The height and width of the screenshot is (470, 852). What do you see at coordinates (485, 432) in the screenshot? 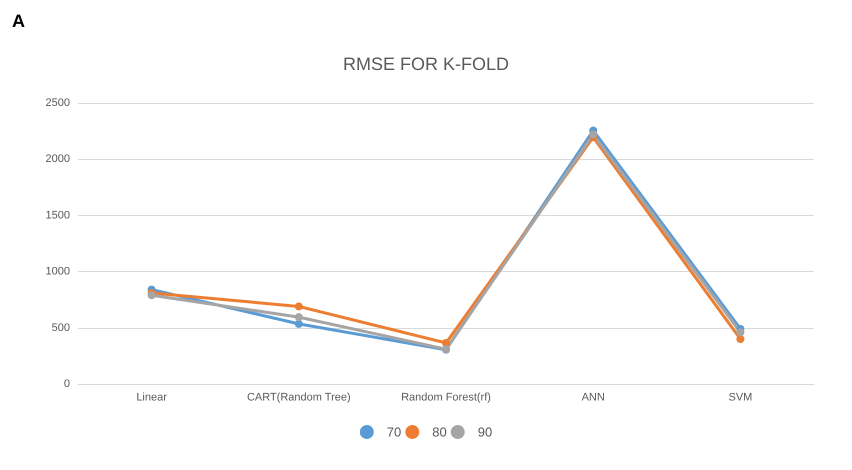
I see `legend-label: 90` at bounding box center [485, 432].